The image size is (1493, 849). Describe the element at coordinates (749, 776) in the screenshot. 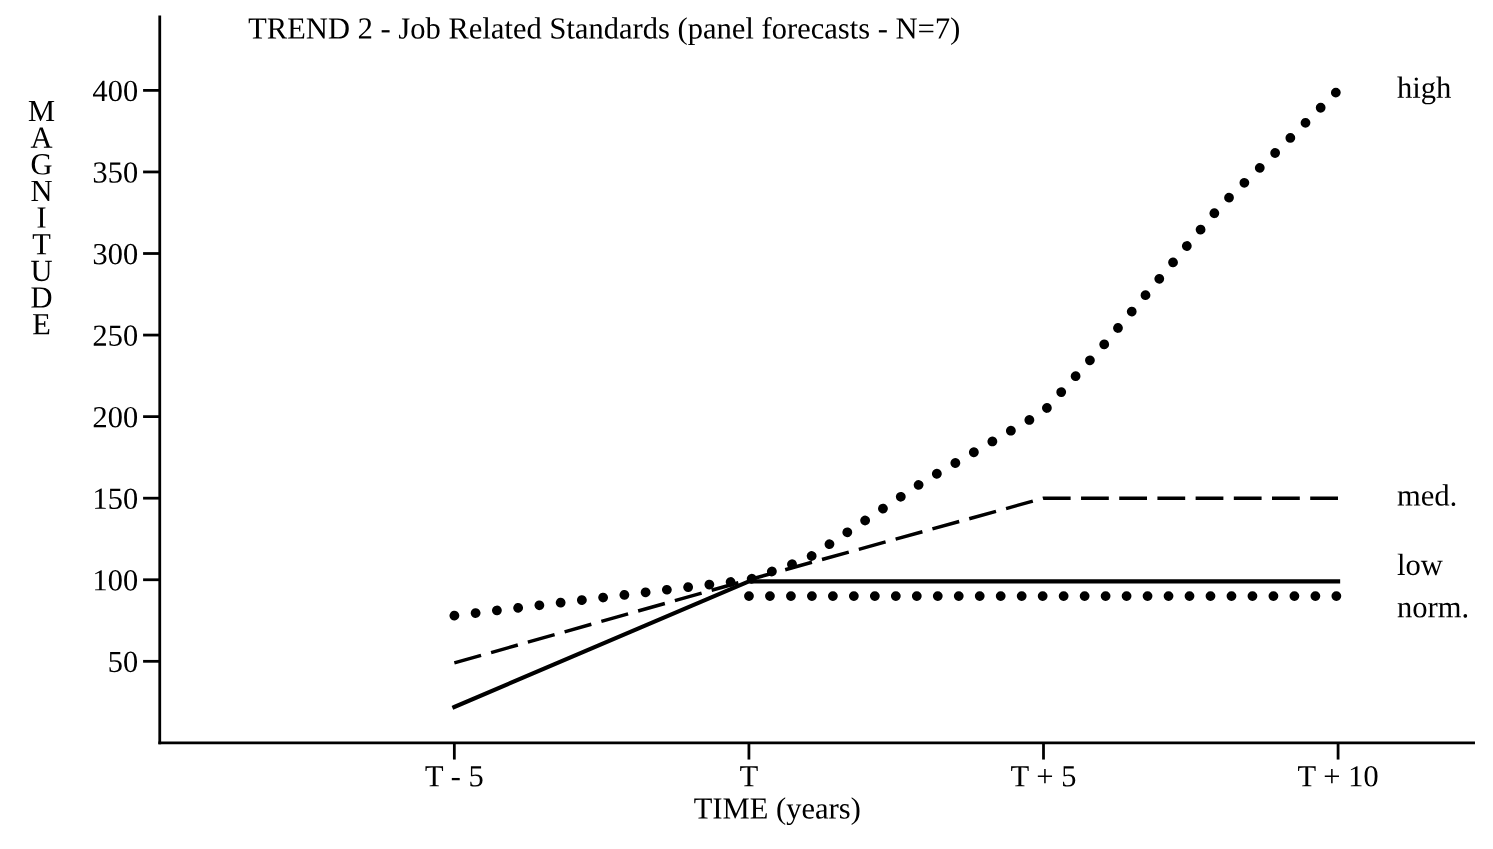

I see `x-tick-label: T` at that location.